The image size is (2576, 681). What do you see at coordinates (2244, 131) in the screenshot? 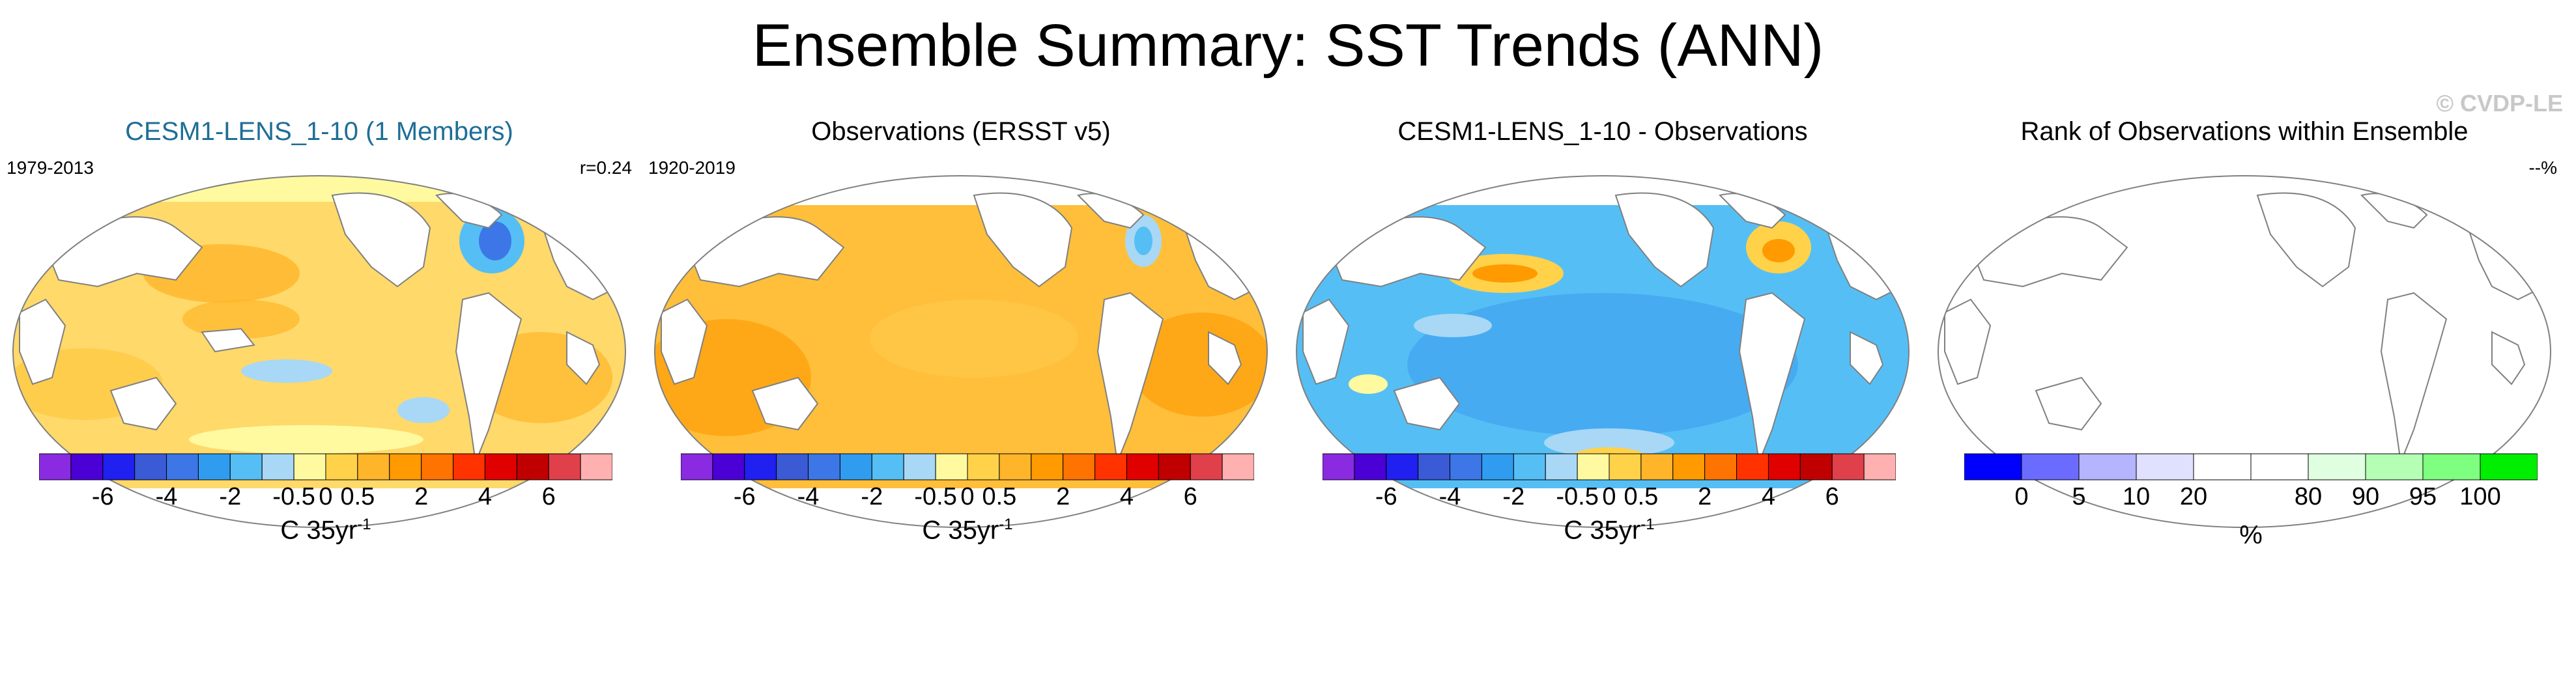
I see `panel-title: Rank of Observations within Ensemble` at bounding box center [2244, 131].